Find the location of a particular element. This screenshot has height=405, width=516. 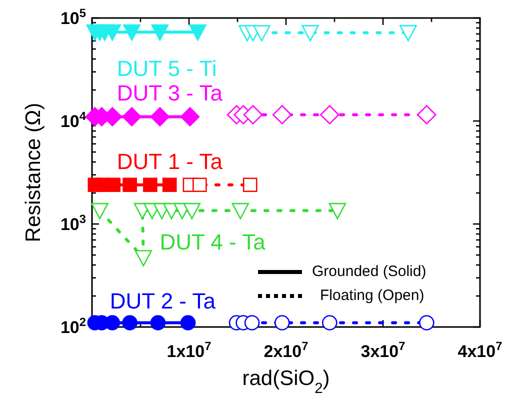

y-tick-label: 10$^{2}$ is located at coordinates (73, 326).